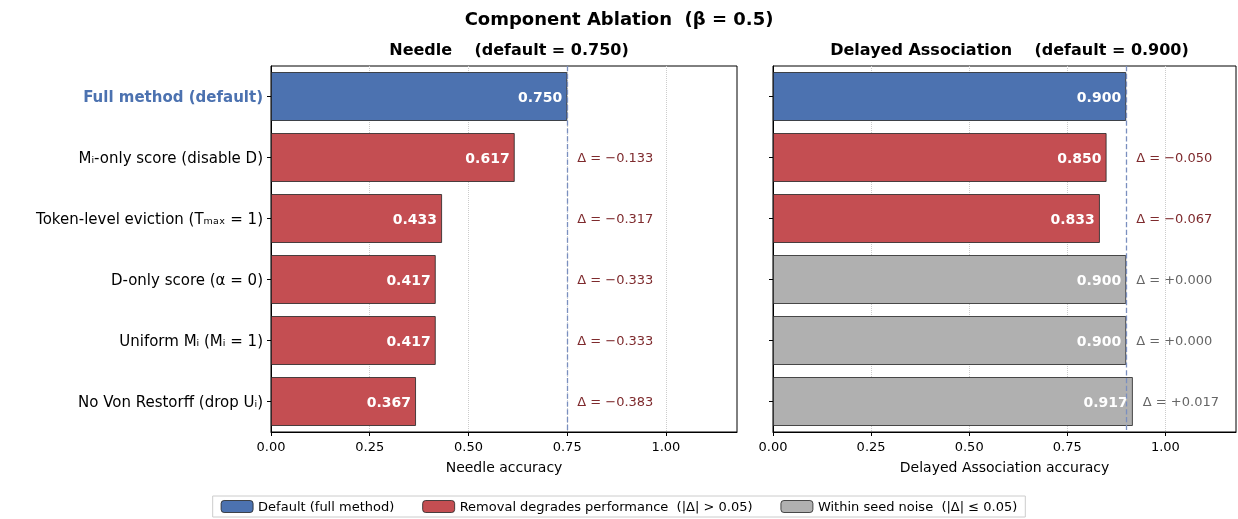 The image size is (1238, 519). Describe the element at coordinates (504, 467) in the screenshot. I see `x-axis-title: Needle accuracy` at that location.